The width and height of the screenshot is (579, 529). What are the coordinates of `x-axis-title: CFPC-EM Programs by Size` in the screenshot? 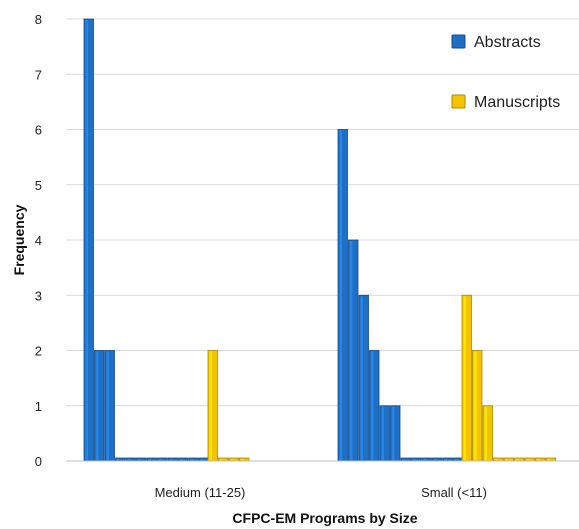 It's located at (324, 518).